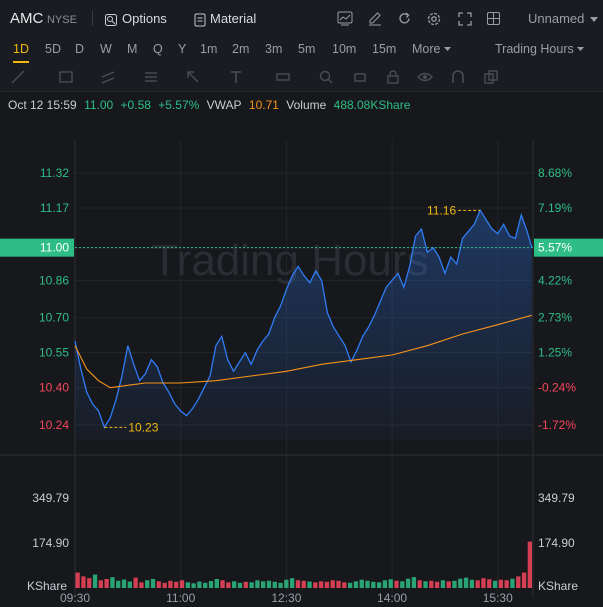  Describe the element at coordinates (307, 49) in the screenshot. I see `timeframe-5m: 5m` at that location.